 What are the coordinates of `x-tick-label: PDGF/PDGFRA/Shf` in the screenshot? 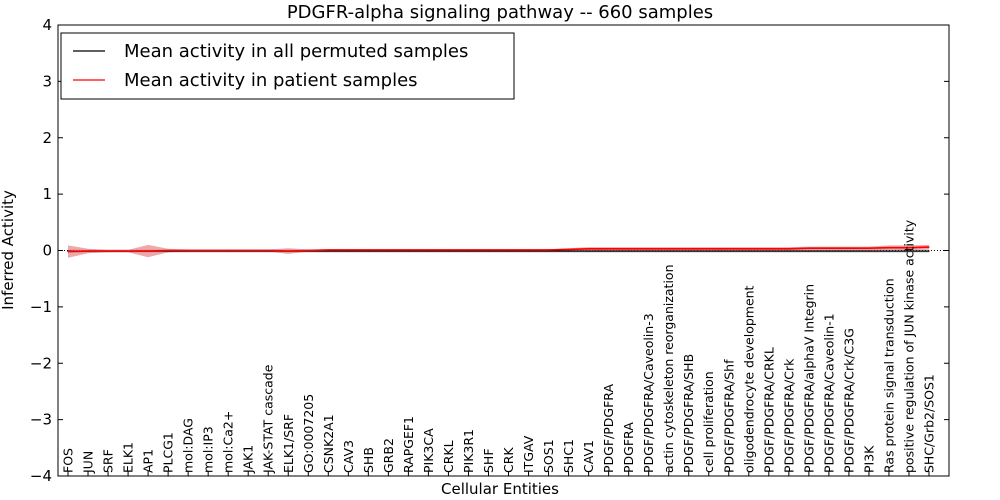 It's located at (728, 416).